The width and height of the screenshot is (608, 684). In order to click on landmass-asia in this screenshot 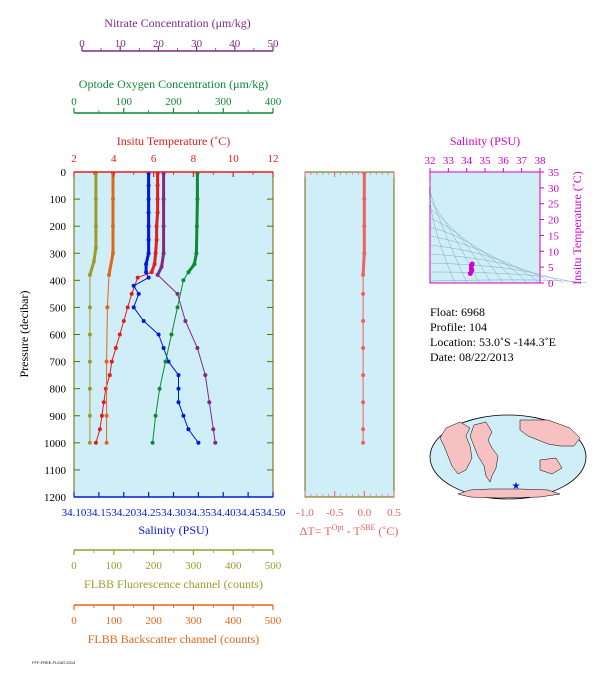, I will do `click(550, 433)`.